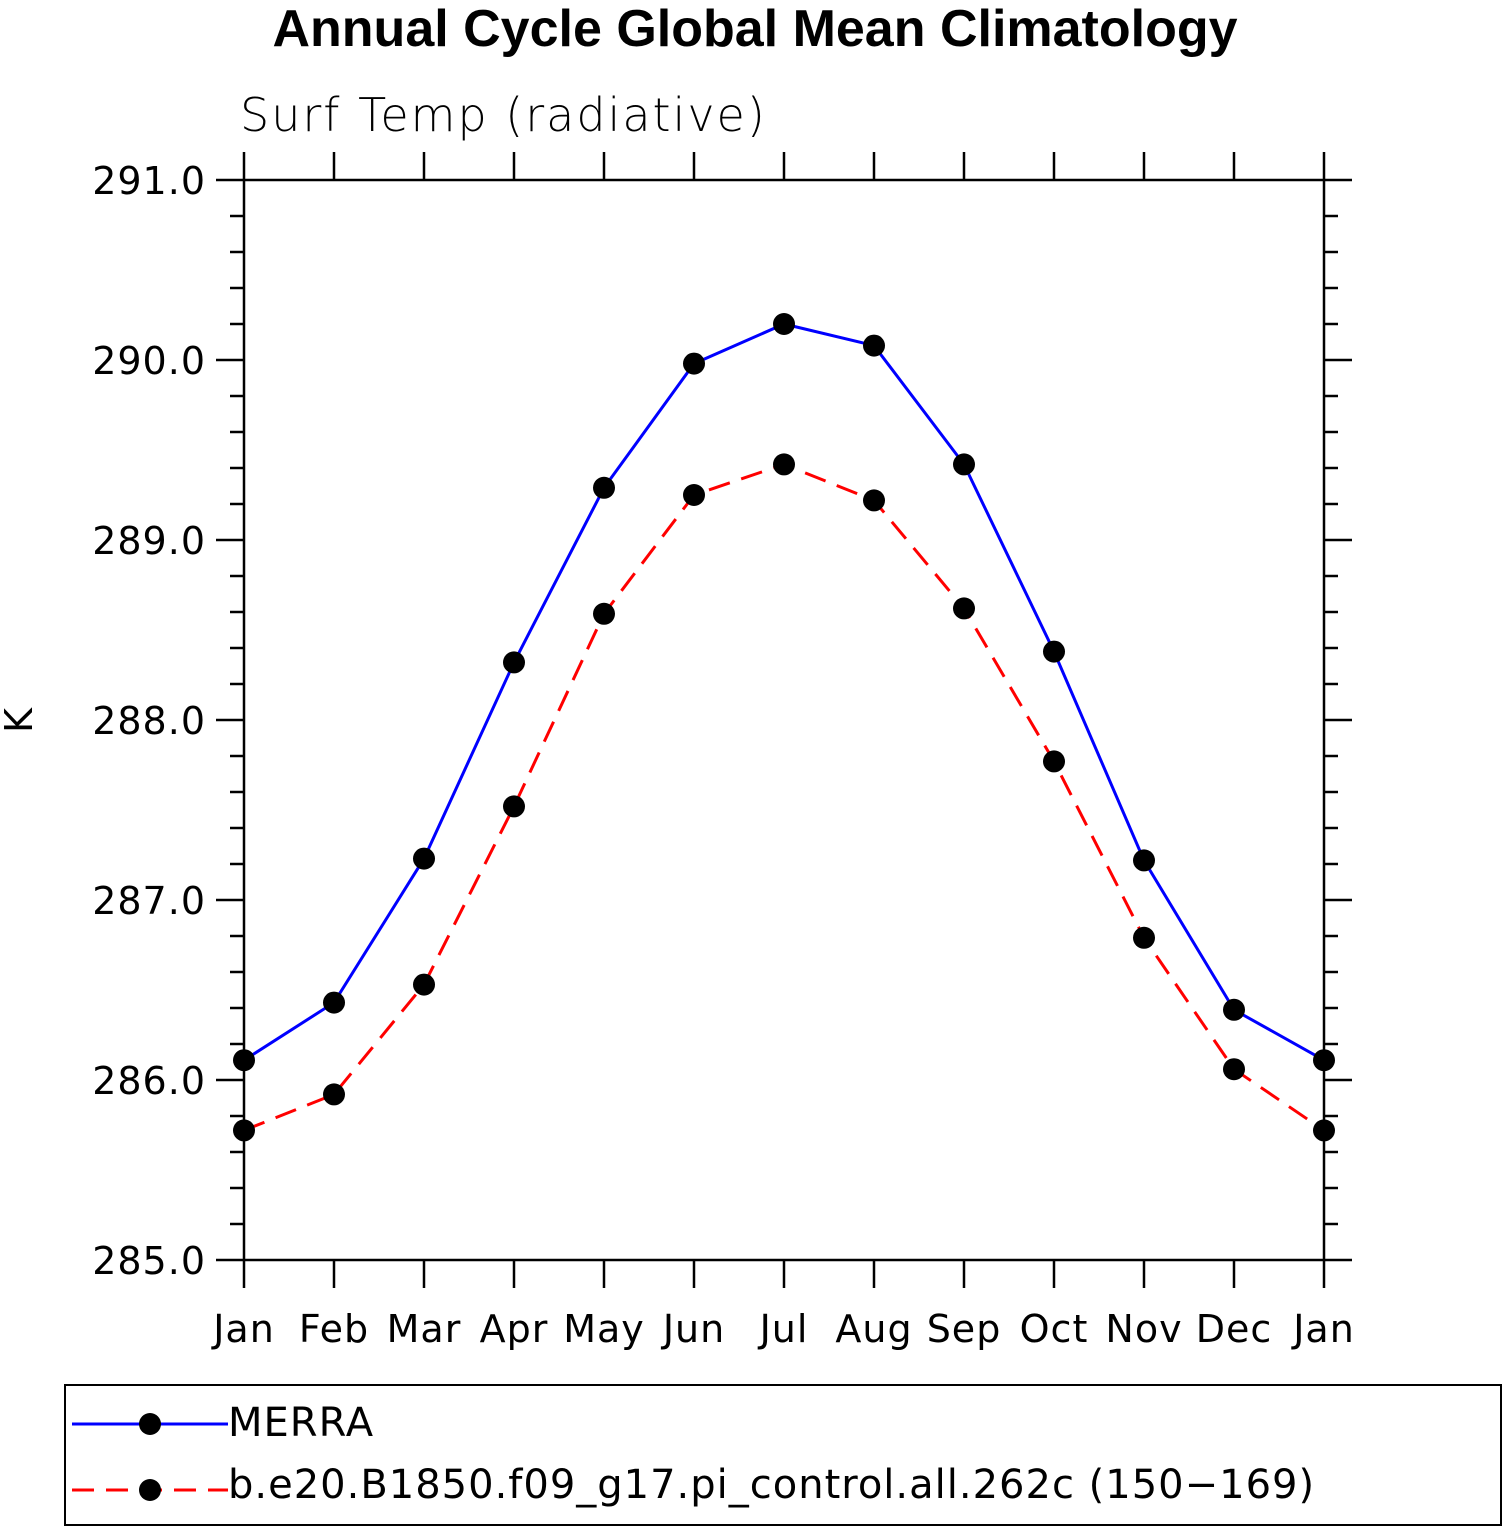  Describe the element at coordinates (1054, 1329) in the screenshot. I see `x-tick-label: Oct` at that location.